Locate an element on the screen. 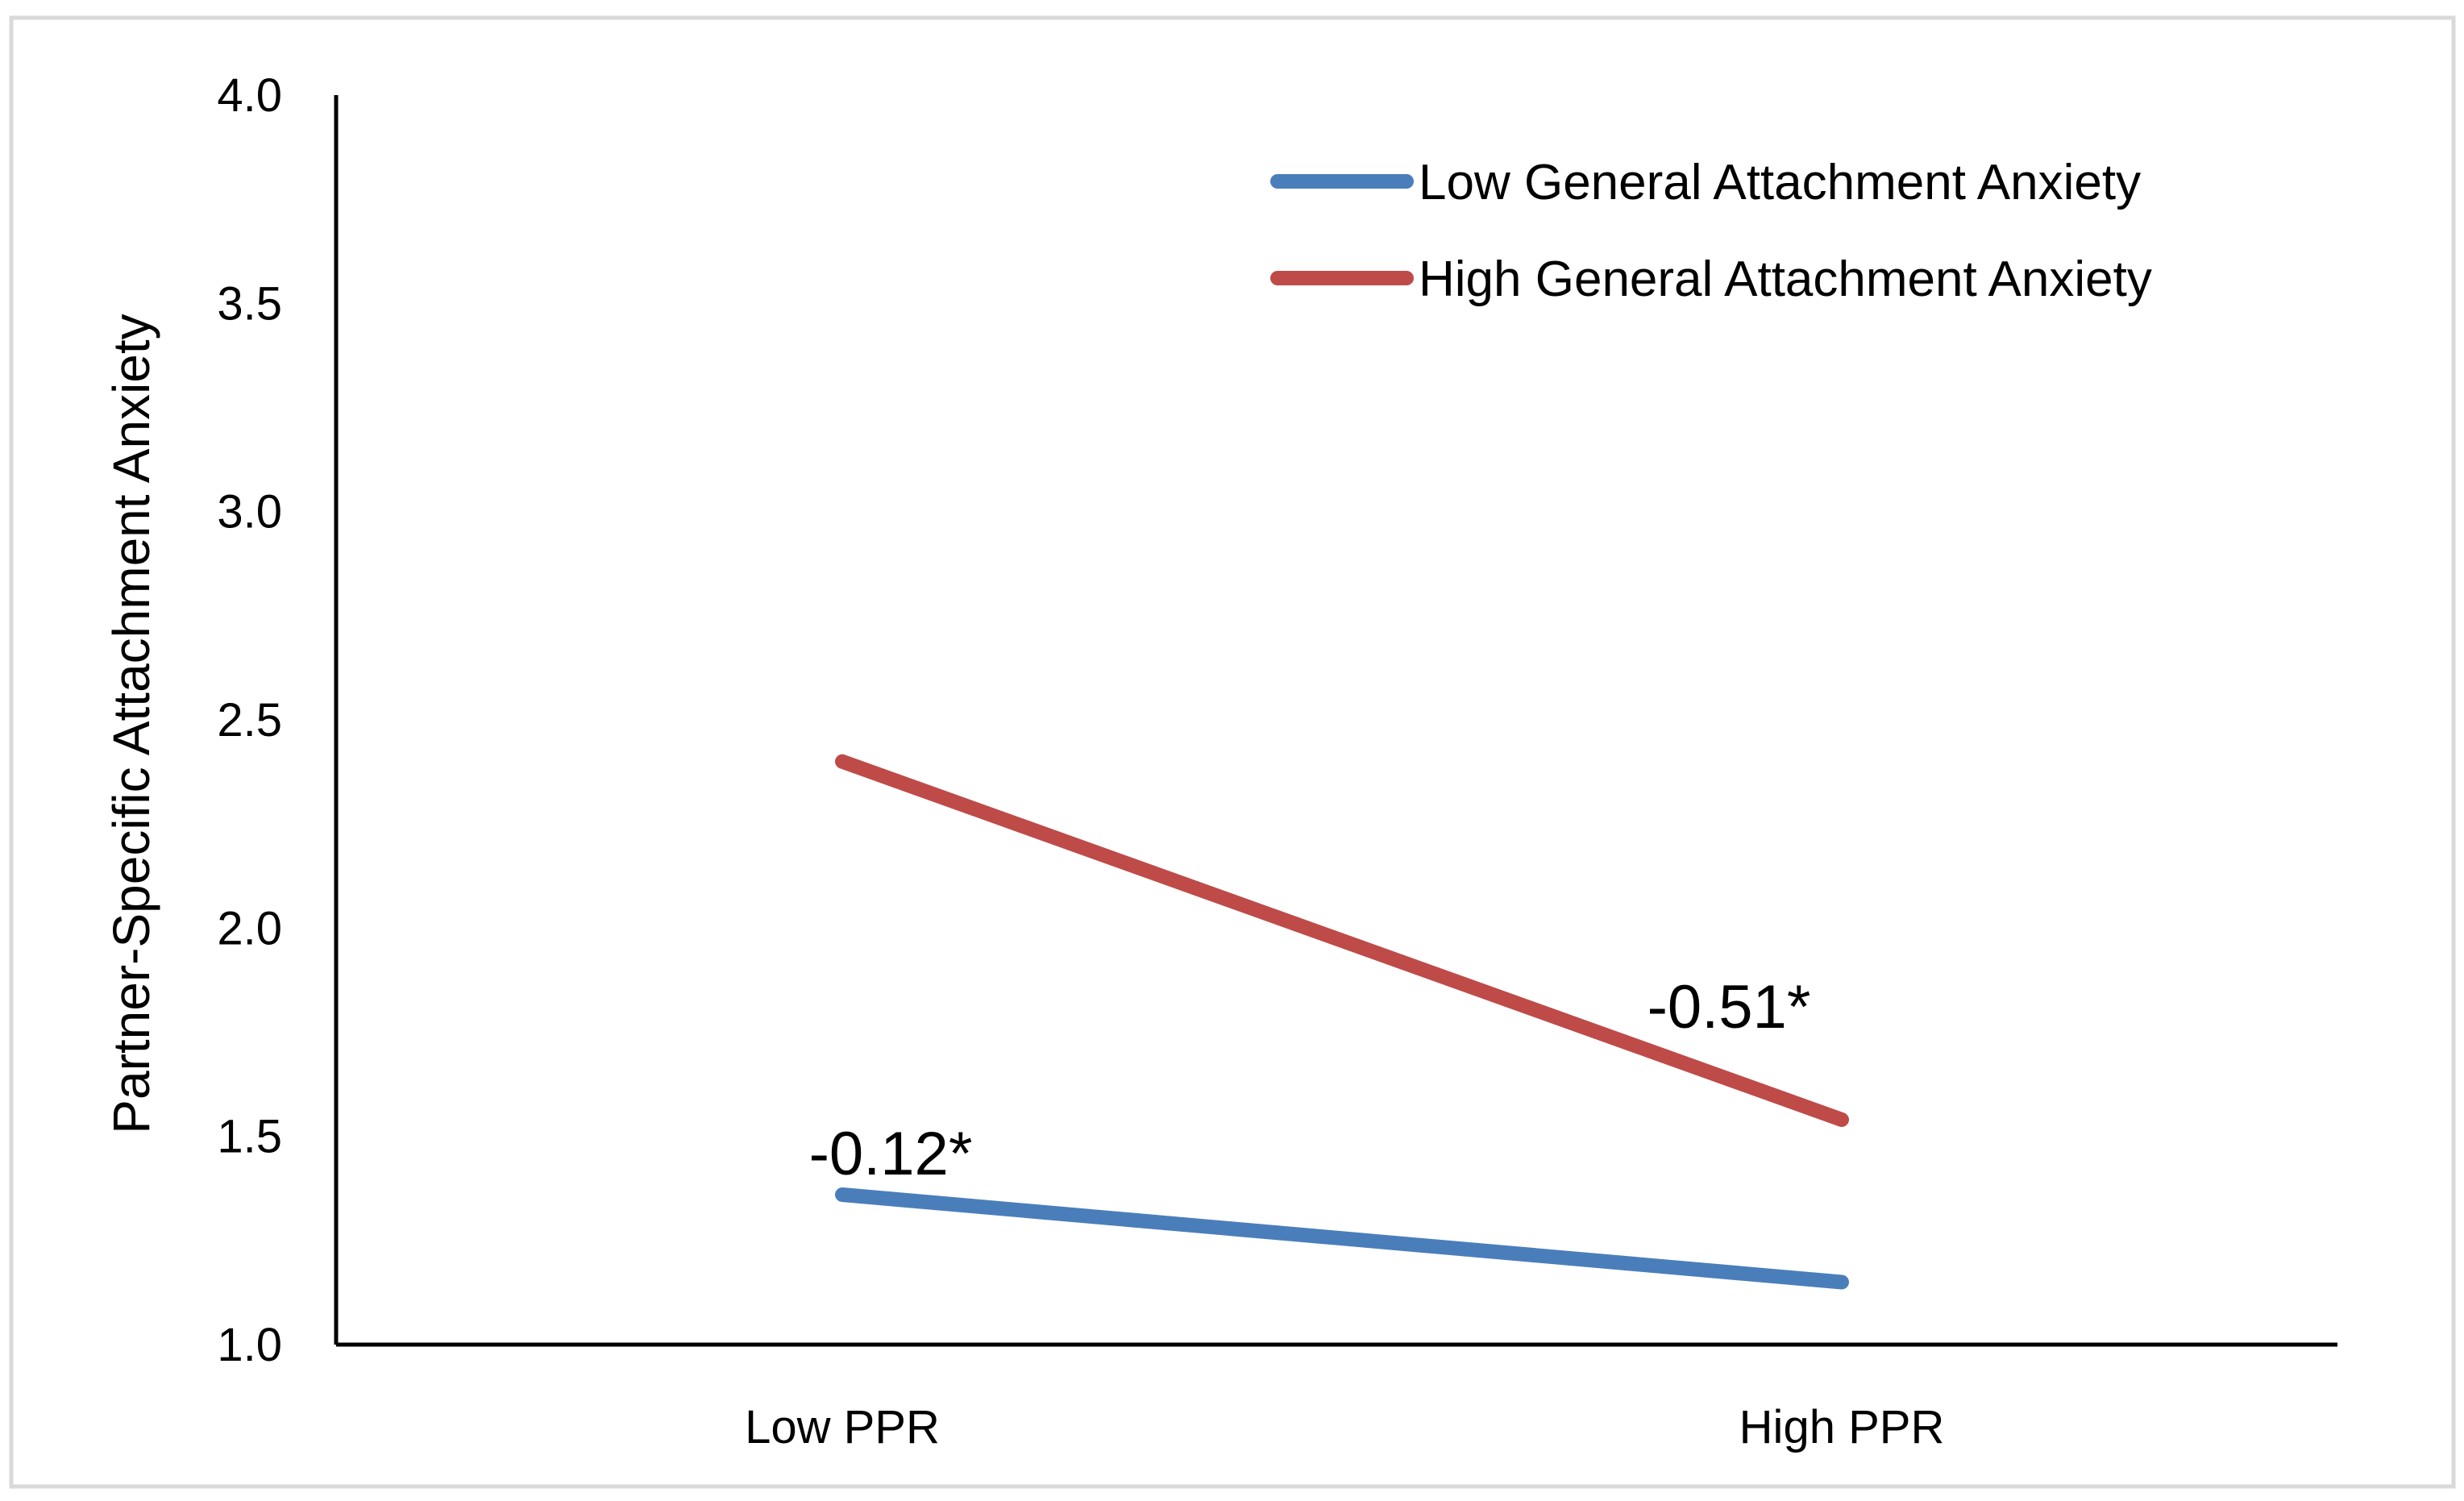  y-tick-label: 3.5 is located at coordinates (249, 303).